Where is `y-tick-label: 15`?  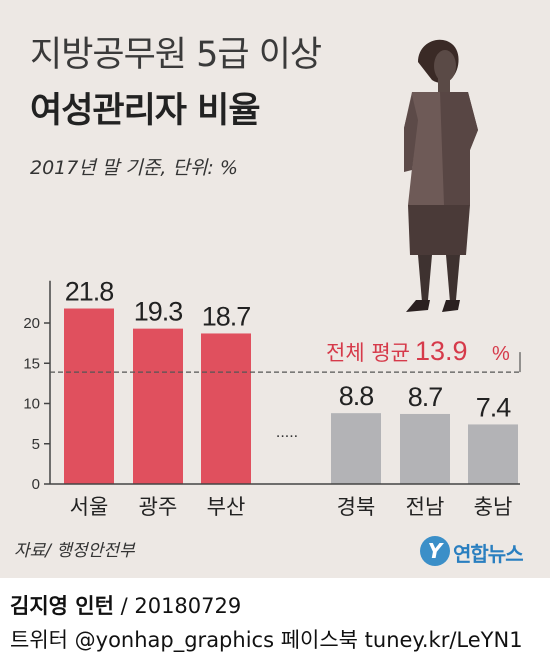
y-tick-label: 15 is located at coordinates (31, 363).